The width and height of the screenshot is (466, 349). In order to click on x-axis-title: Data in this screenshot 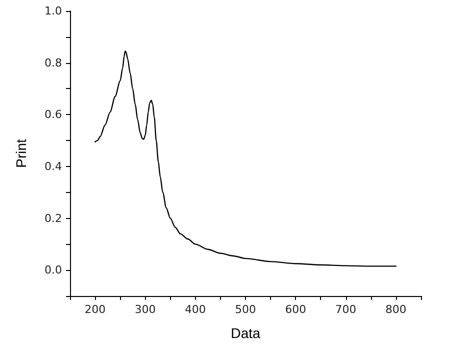, I will do `click(245, 333)`.